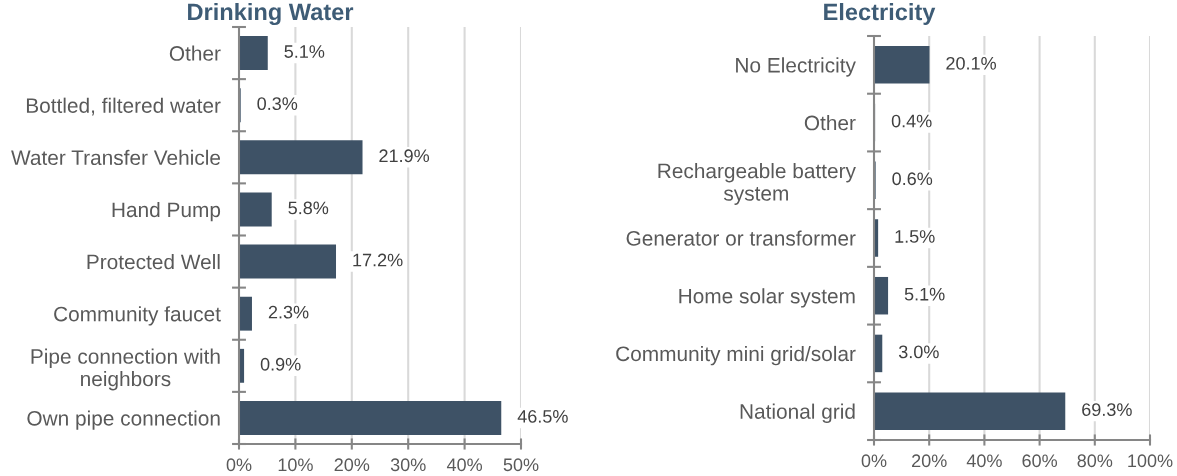  I want to click on data-label: 17.2%, so click(378, 260).